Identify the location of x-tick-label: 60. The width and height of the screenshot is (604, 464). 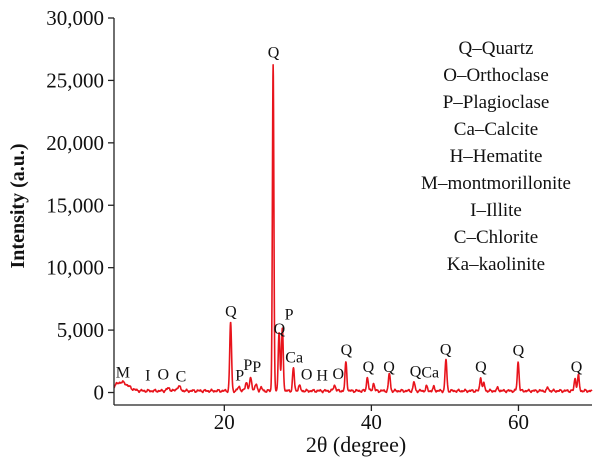
(518, 422).